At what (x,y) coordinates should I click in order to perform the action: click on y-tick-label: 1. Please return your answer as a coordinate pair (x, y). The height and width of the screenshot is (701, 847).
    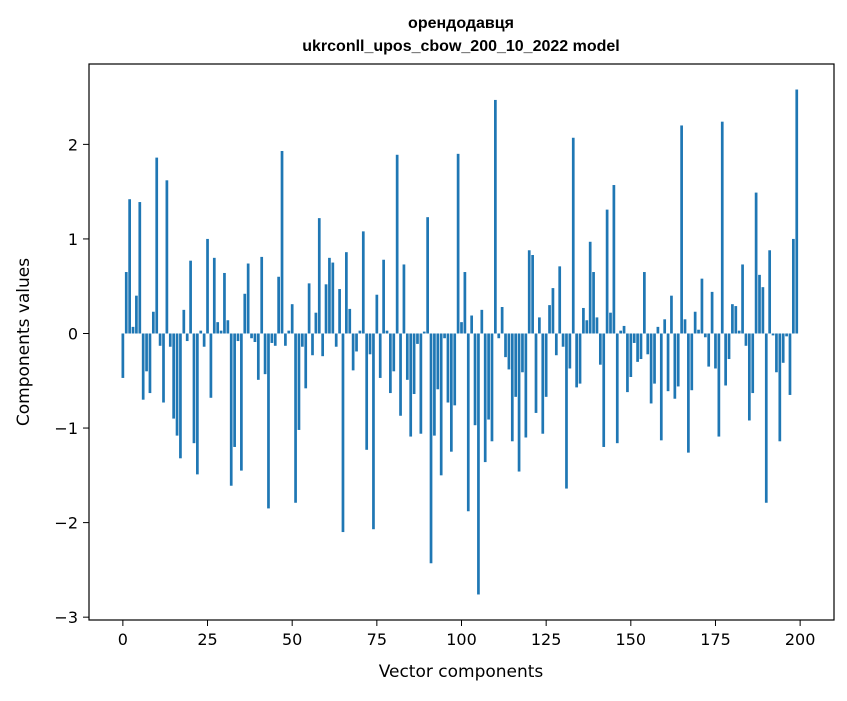
    Looking at the image, I should click on (73, 239).